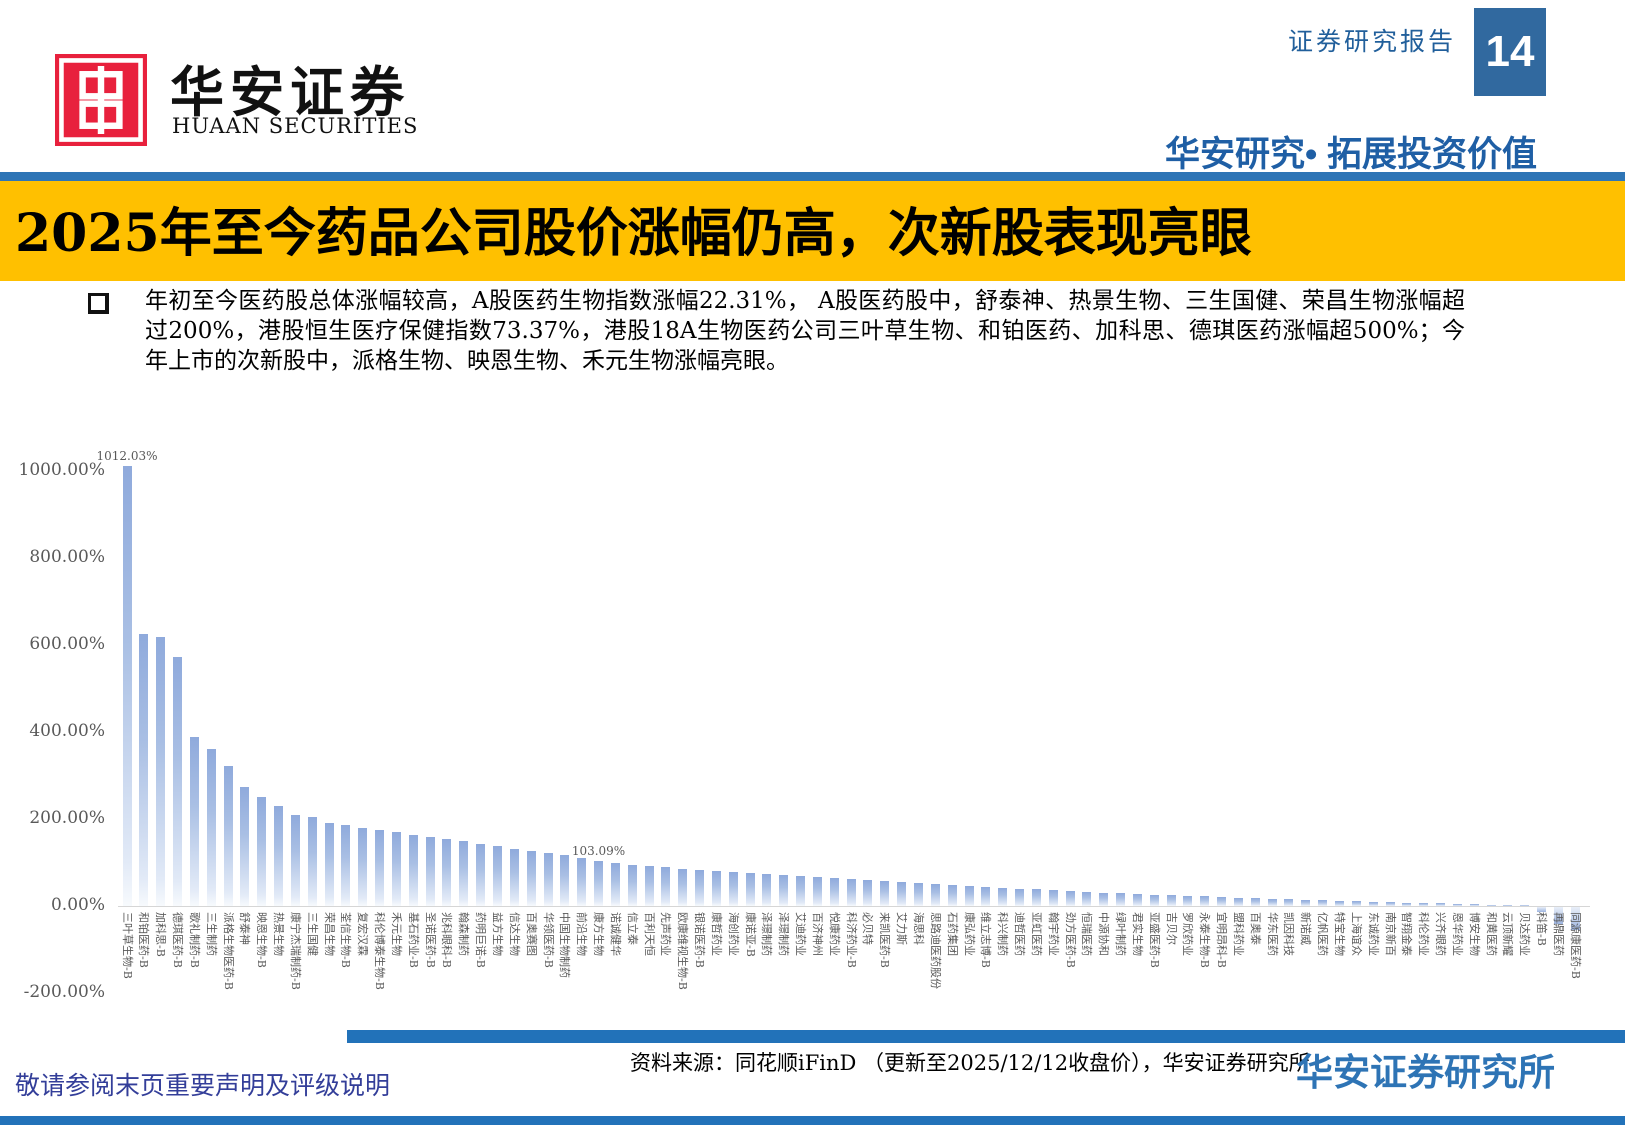 Image resolution: width=1625 pixels, height=1125 pixels. What do you see at coordinates (290, 92) in the screenshot?
I see `logo-company-name: 华安证券` at bounding box center [290, 92].